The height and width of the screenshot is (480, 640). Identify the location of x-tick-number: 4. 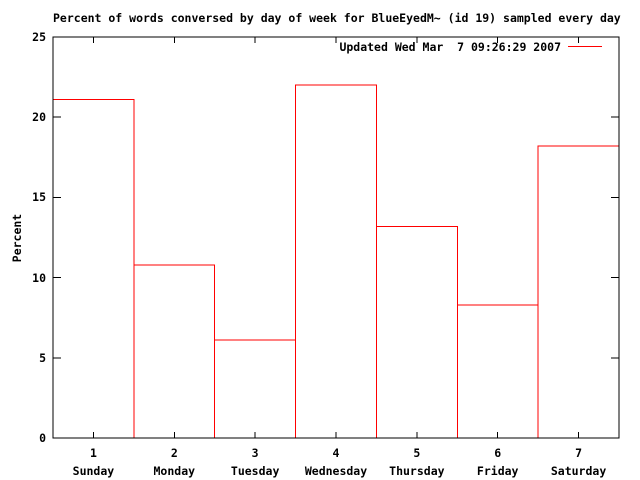
(336, 453).